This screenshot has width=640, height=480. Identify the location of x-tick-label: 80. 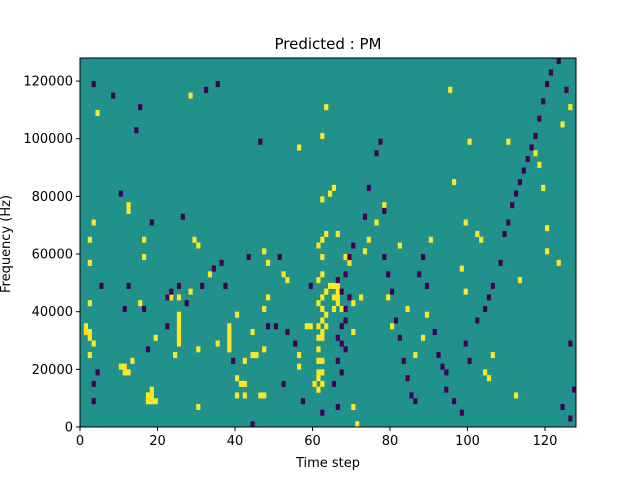
(390, 441).